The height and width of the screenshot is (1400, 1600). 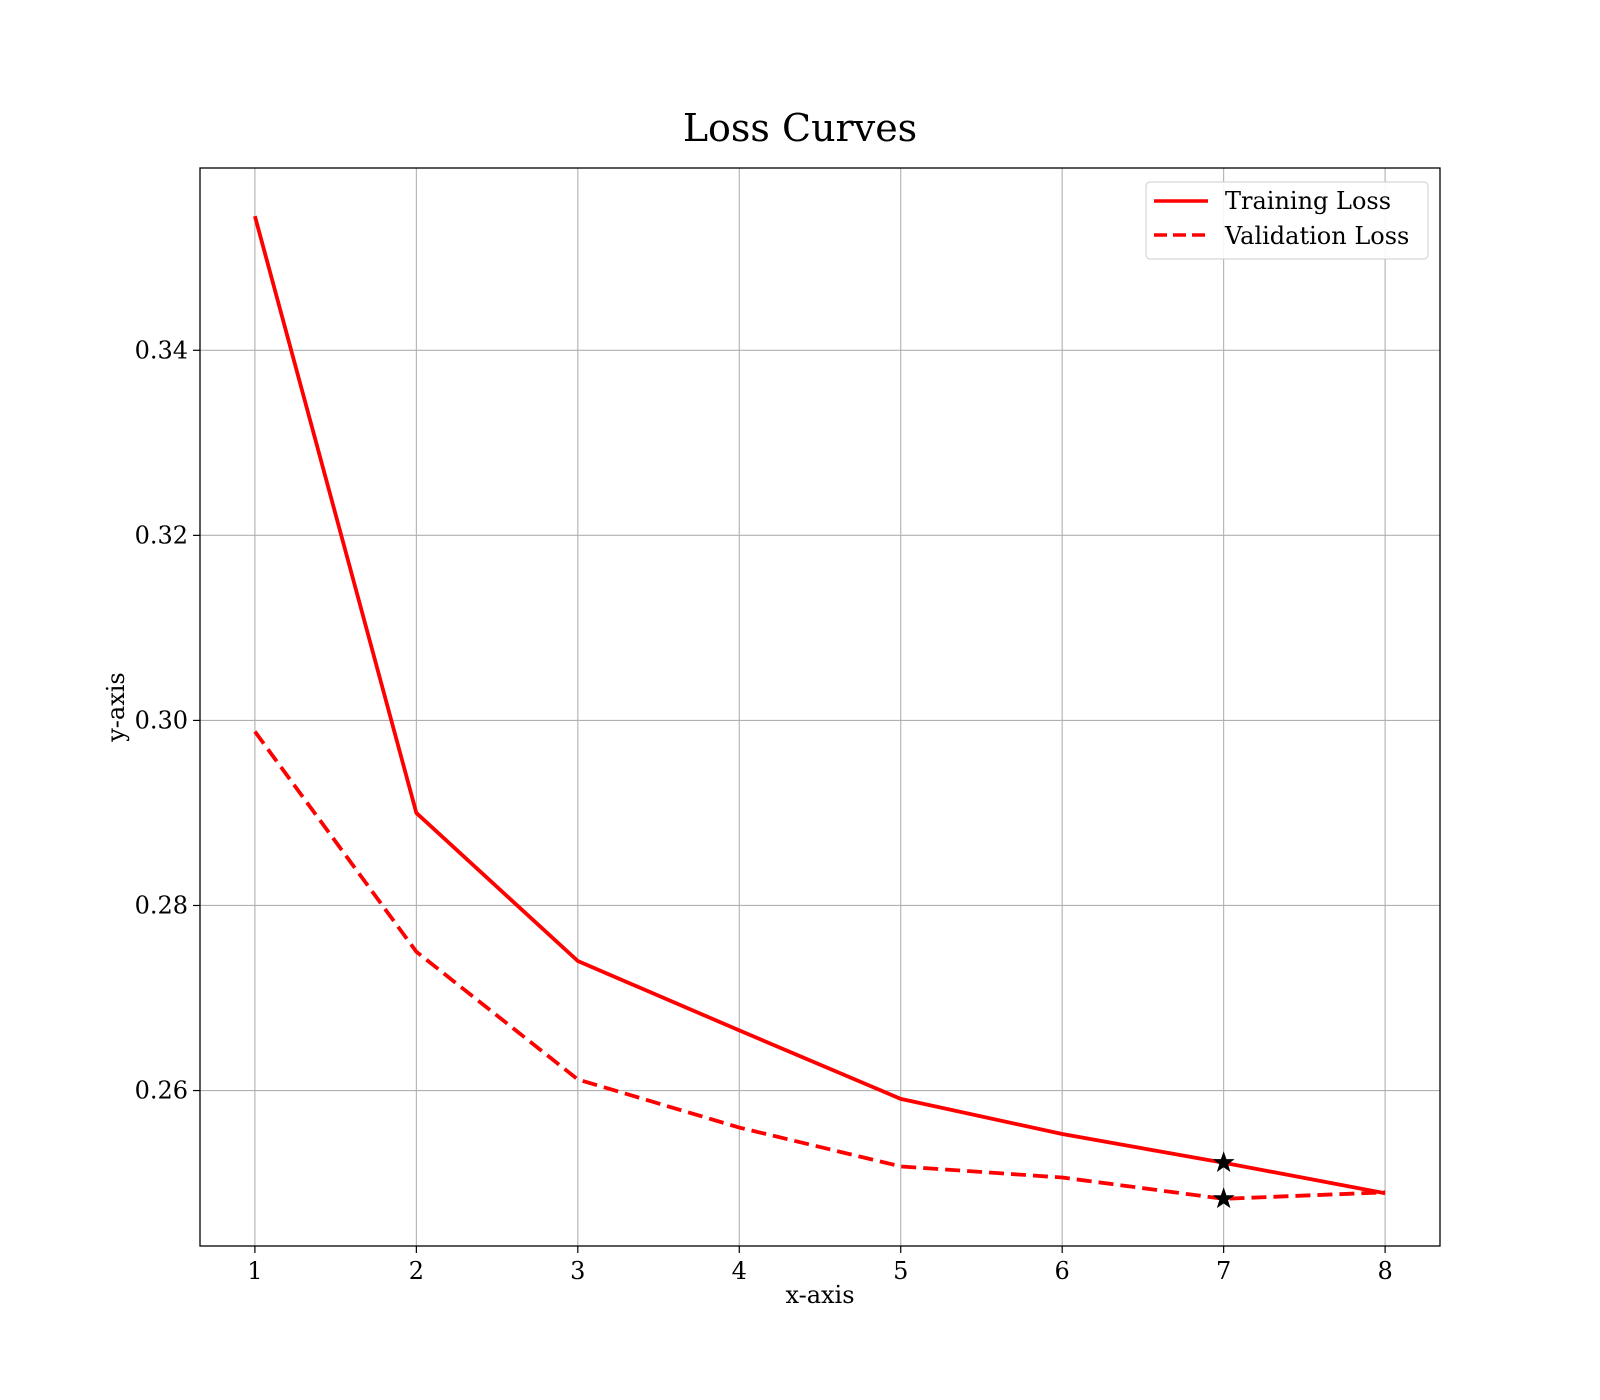 I want to click on y-axis-label: y-axis, so click(x=116, y=707).